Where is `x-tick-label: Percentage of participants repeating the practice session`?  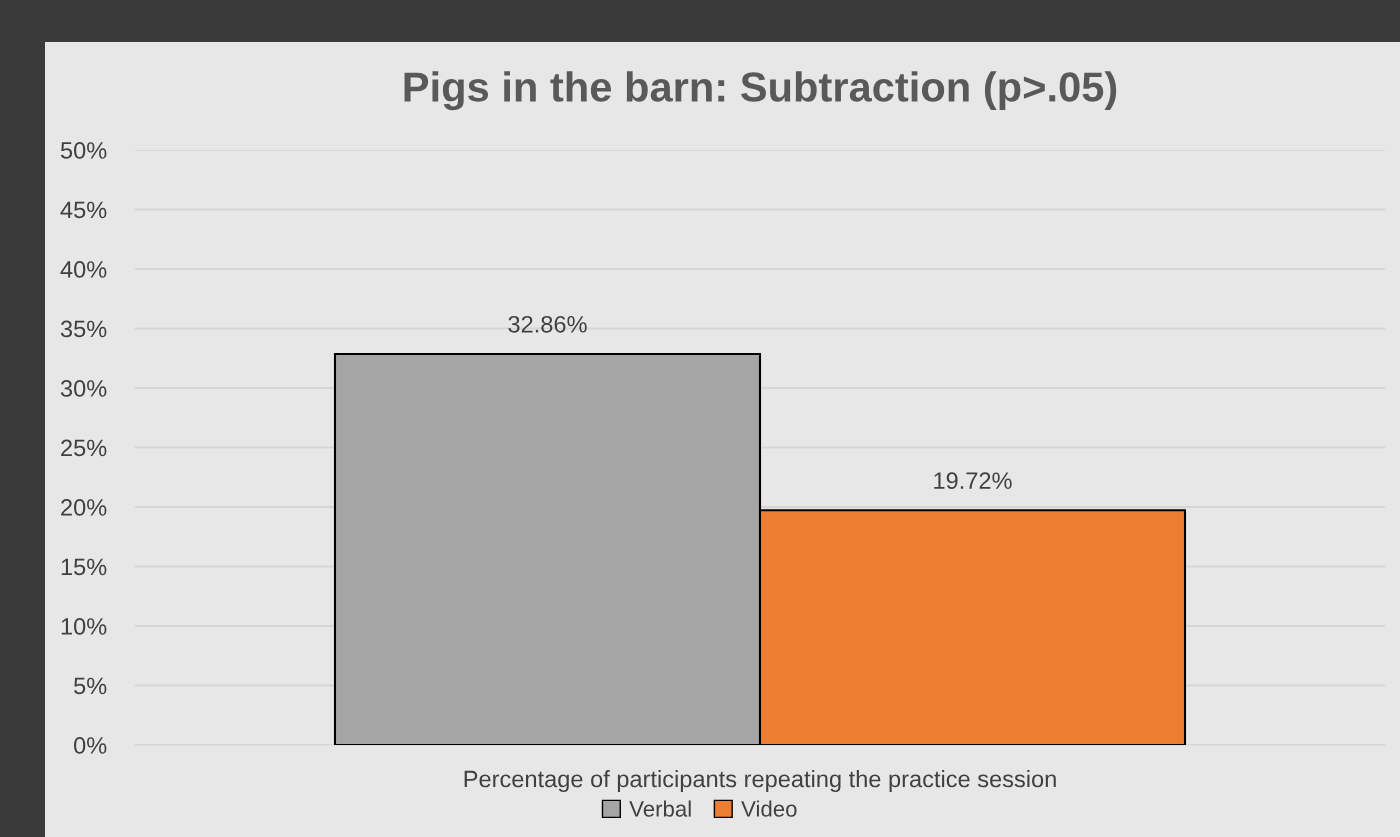 x-tick-label: Percentage of participants repeating the practice session is located at coordinates (760, 781).